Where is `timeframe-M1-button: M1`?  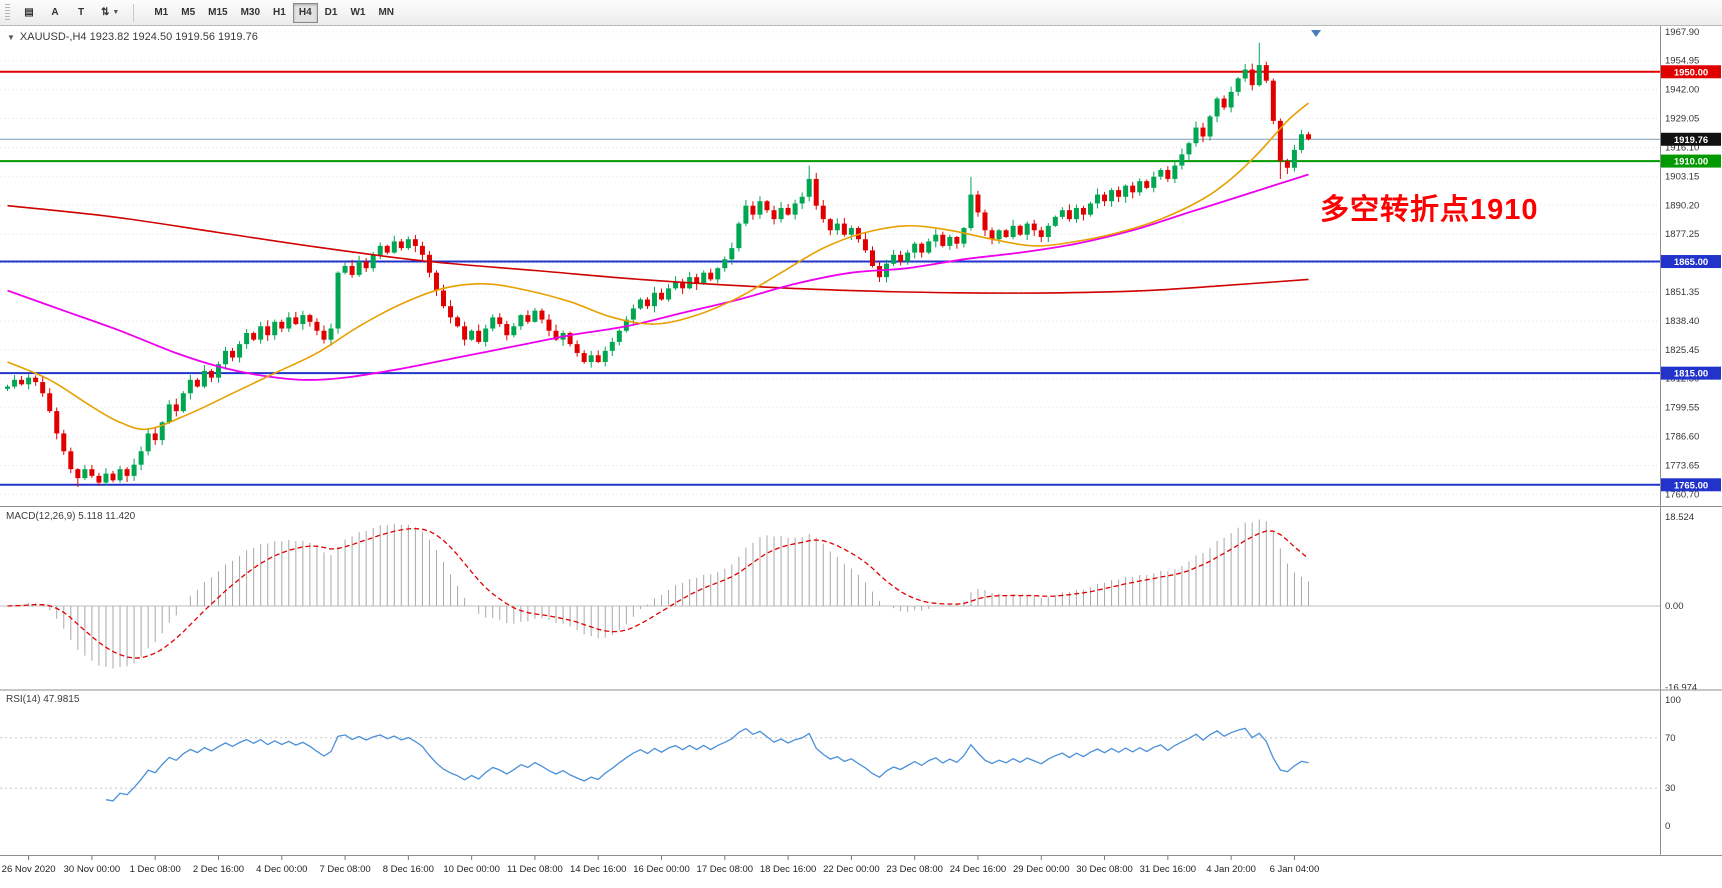 timeframe-M1-button: M1 is located at coordinates (161, 13).